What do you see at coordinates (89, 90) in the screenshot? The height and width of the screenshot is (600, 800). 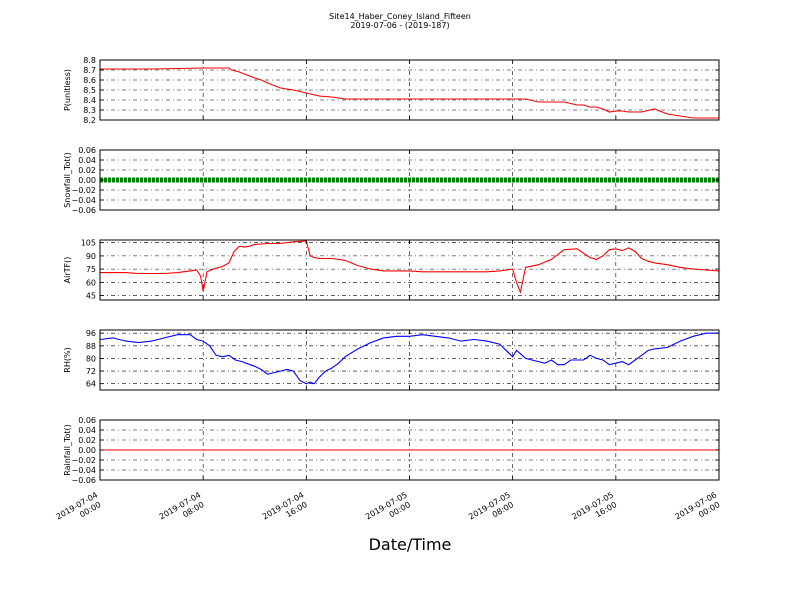 I see `y-tick-label: 8.5` at bounding box center [89, 90].